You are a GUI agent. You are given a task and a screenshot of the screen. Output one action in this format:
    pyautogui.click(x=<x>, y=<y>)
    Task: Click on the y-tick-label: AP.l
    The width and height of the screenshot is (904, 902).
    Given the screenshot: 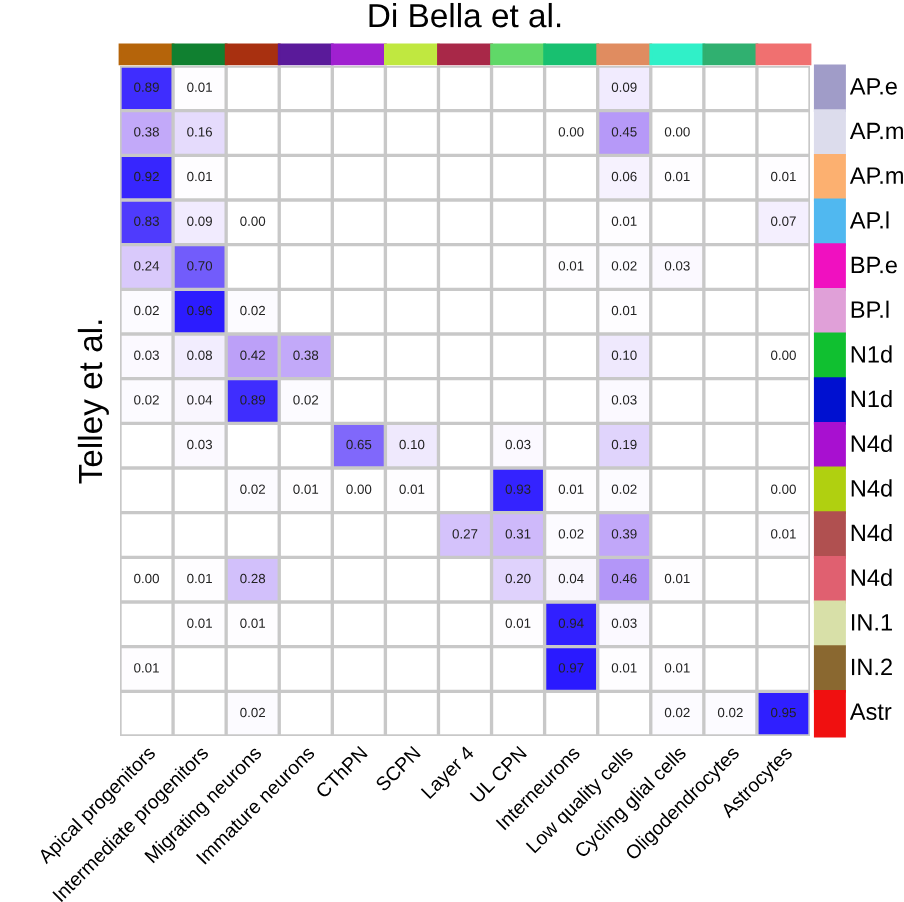 What is the action you would take?
    pyautogui.click(x=869, y=220)
    